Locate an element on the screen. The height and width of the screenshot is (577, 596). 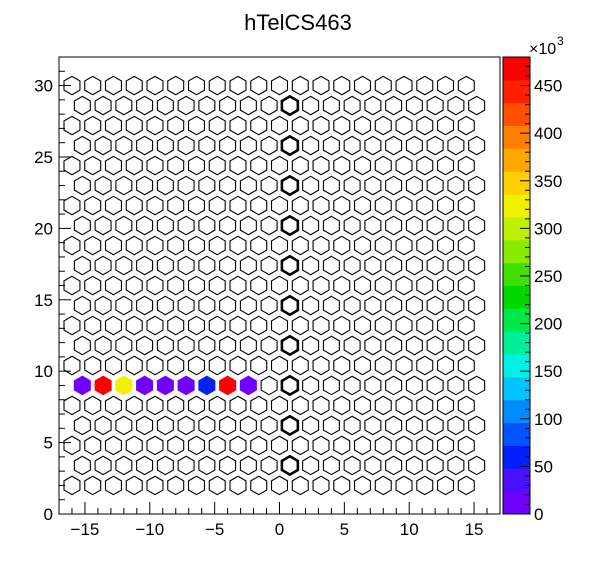
colorbar-tick-label: 250 is located at coordinates (548, 276).